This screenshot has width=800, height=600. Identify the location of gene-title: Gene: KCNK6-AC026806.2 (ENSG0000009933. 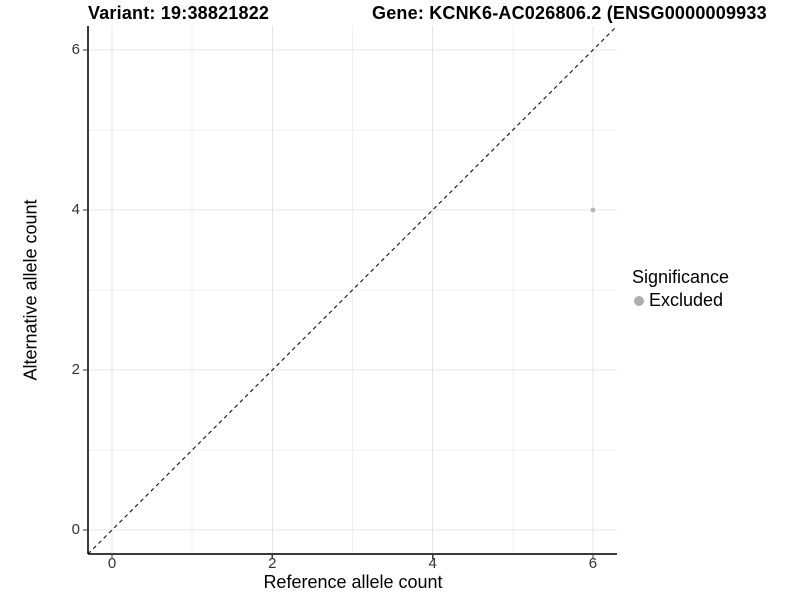
(569, 13).